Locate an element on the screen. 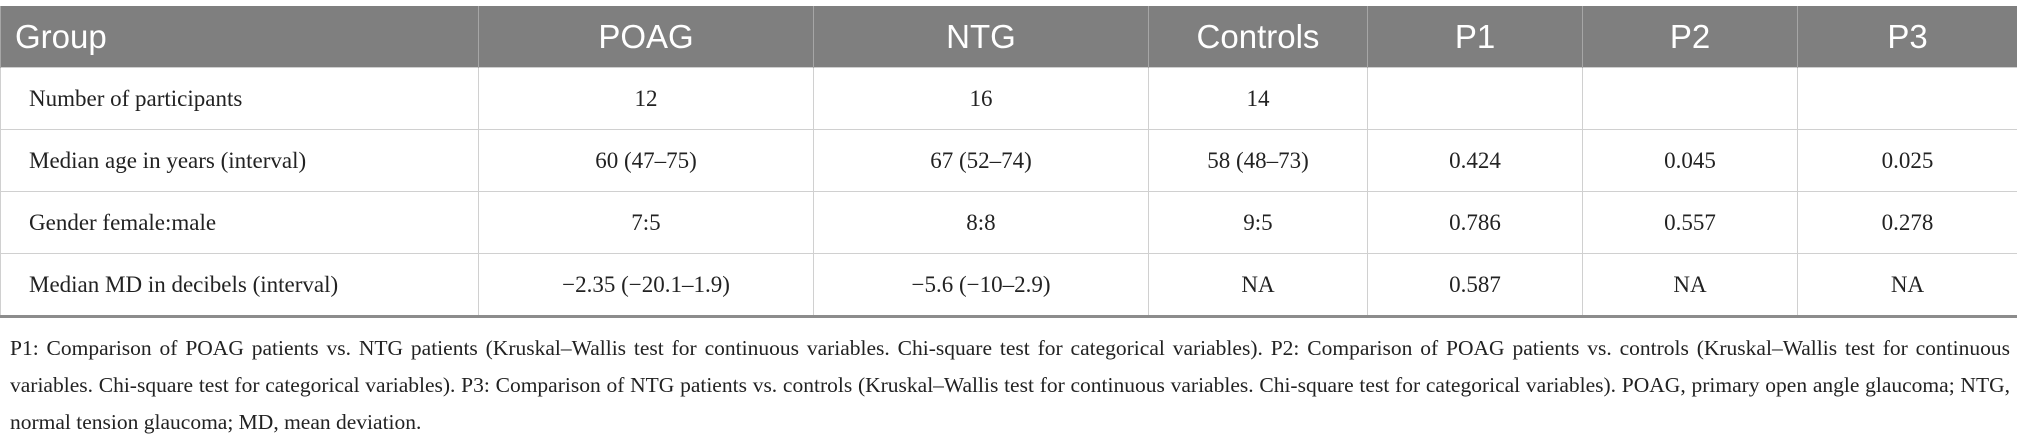 Image resolution: width=2017 pixels, height=441 pixels. table-cell: 16 is located at coordinates (981, 99).